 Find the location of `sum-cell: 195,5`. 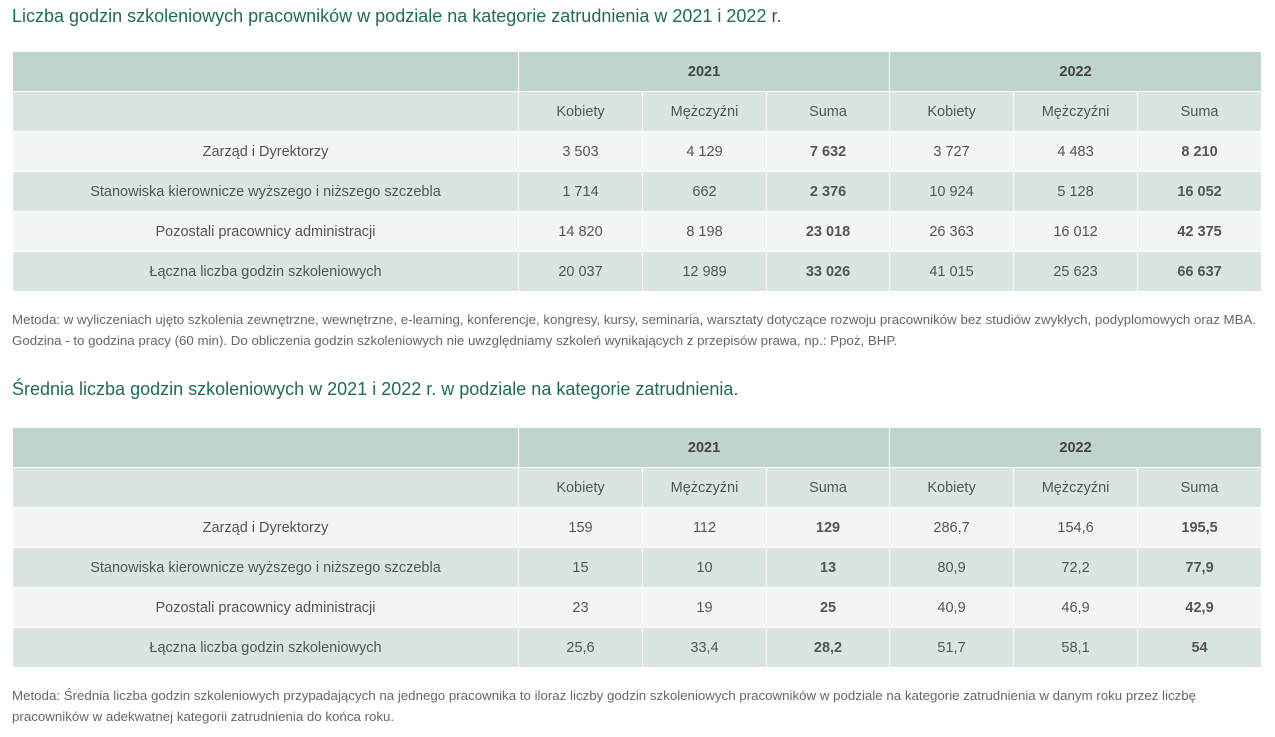

sum-cell: 195,5 is located at coordinates (1200, 527).